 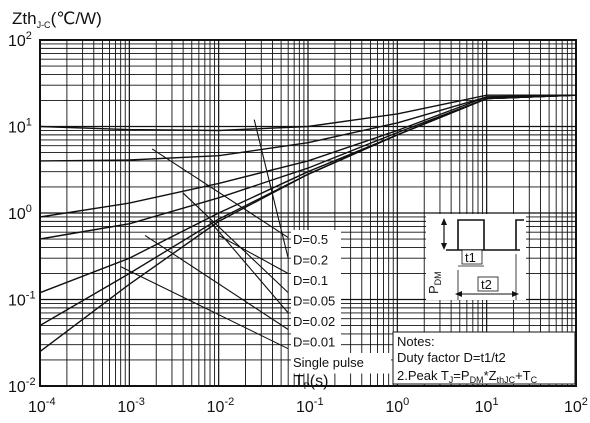 What do you see at coordinates (310, 239) in the screenshot?
I see `legend-entry-d-0-5: D=0.5` at bounding box center [310, 239].